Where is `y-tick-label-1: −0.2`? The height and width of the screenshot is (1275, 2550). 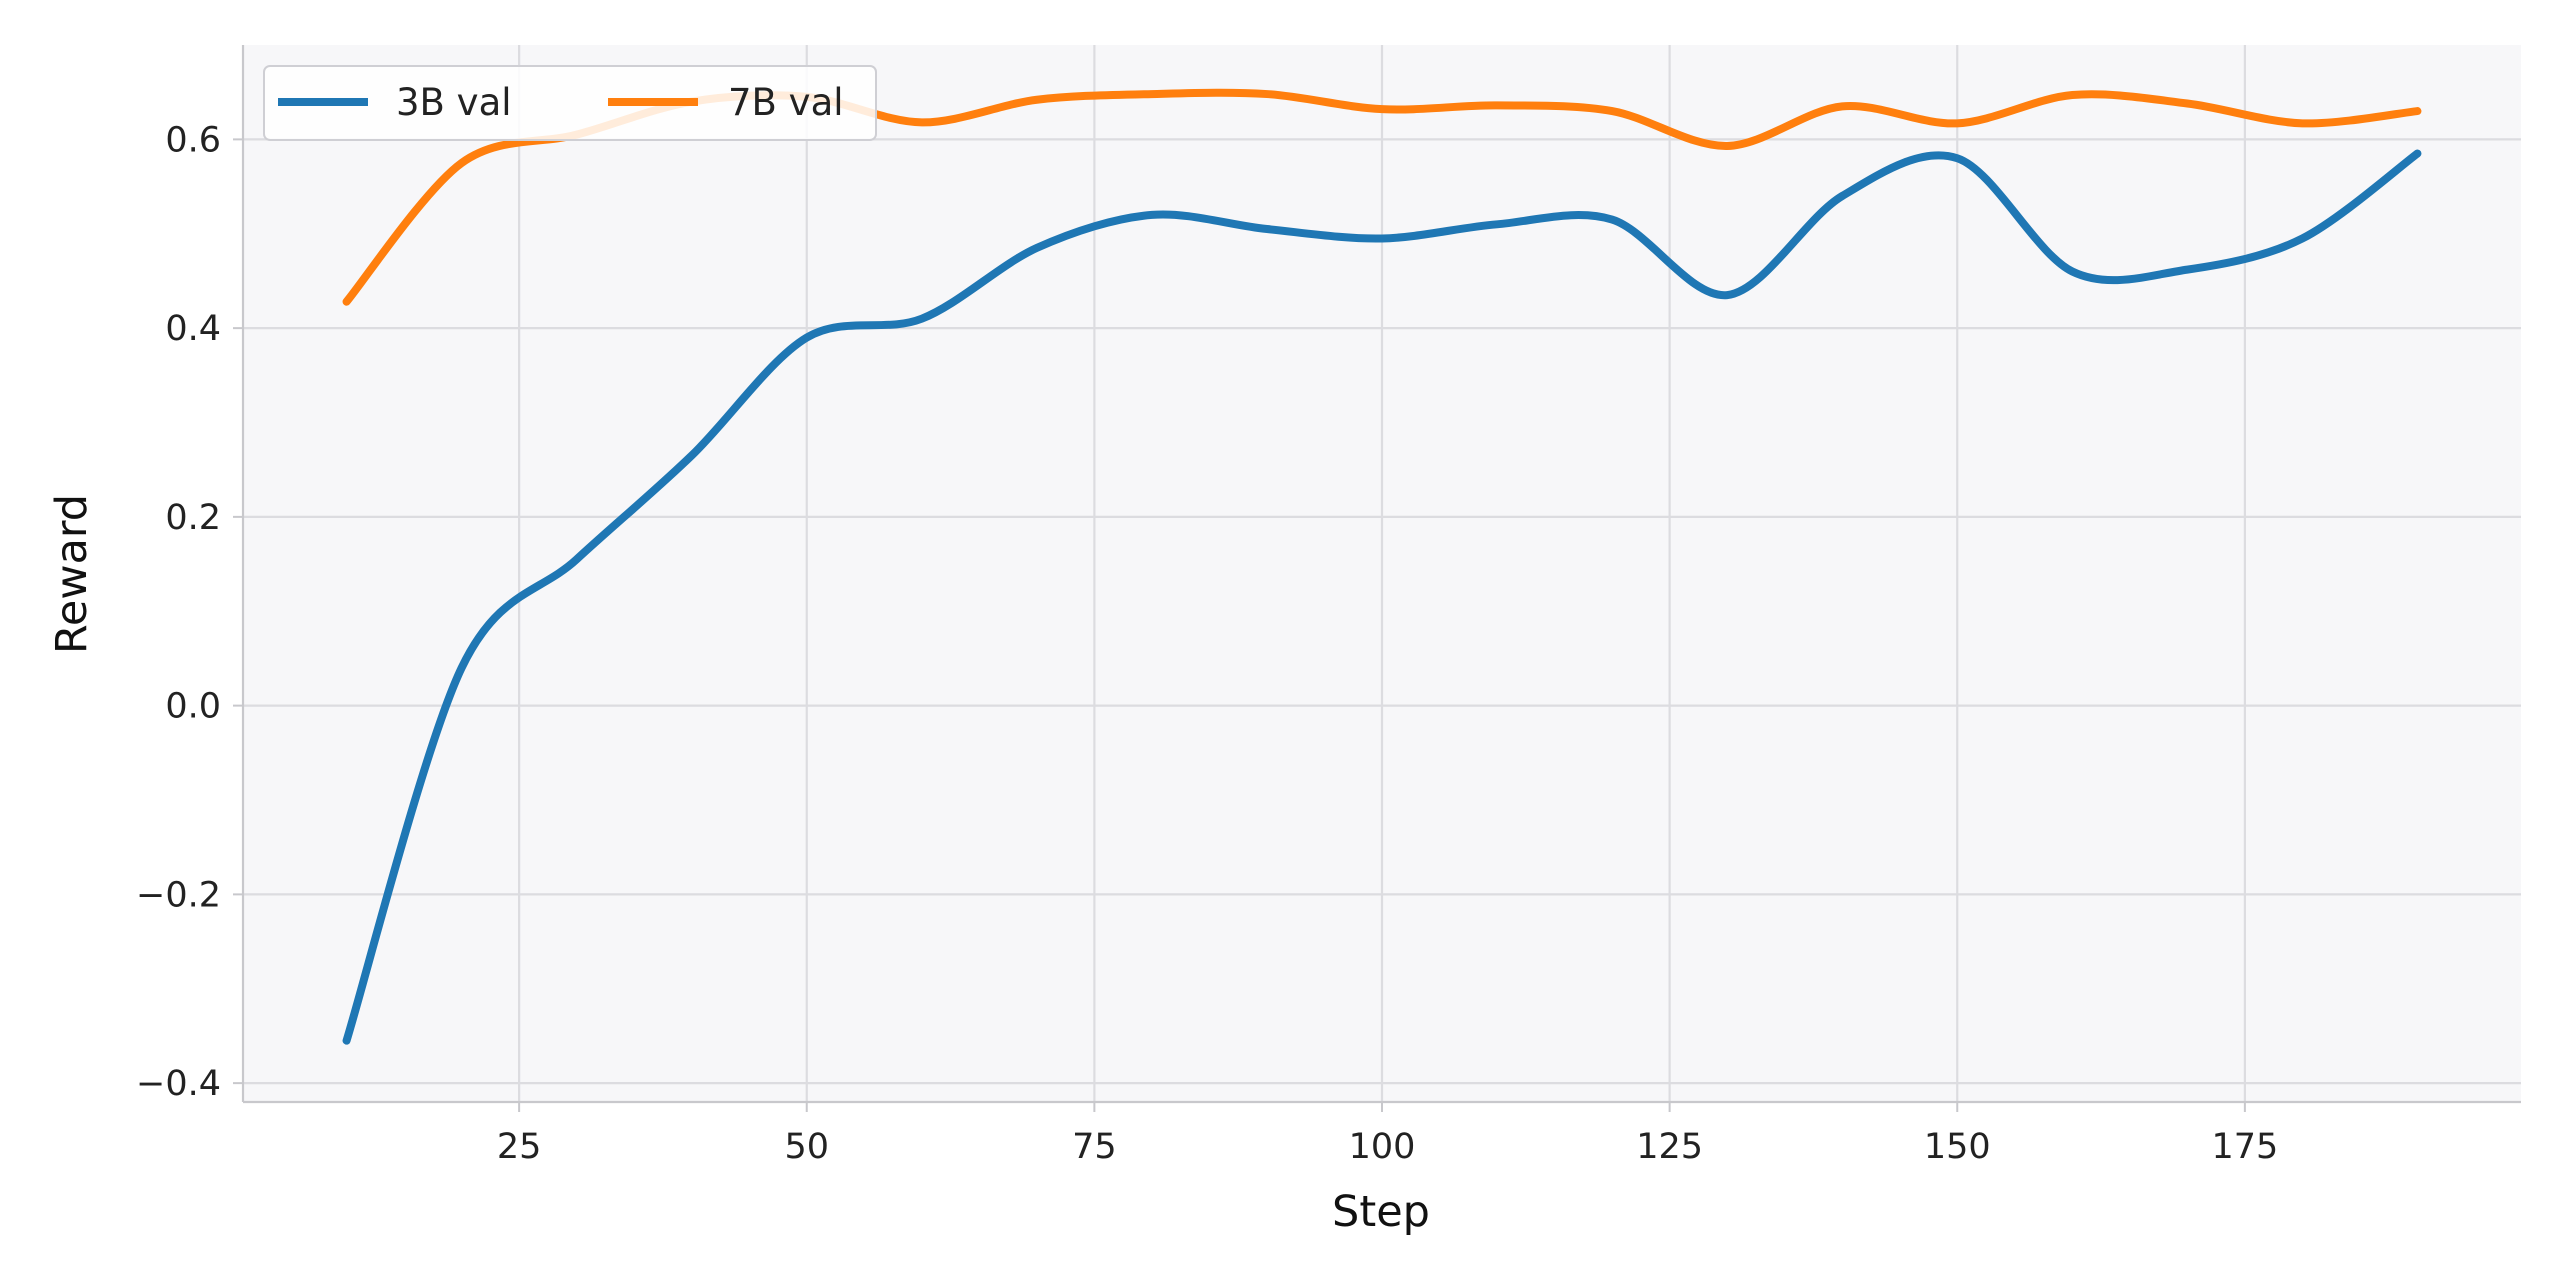 y-tick-label-1: −0.2 is located at coordinates (178, 895).